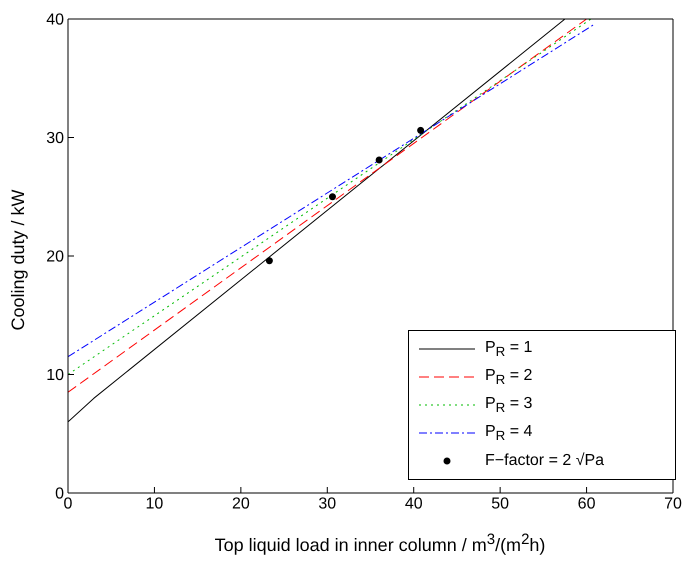 The height and width of the screenshot is (566, 700). Describe the element at coordinates (380, 543) in the screenshot. I see `x-axis-title: Top liquid load in inner column / m$^{3}$/(m$^{2}$h)` at that location.